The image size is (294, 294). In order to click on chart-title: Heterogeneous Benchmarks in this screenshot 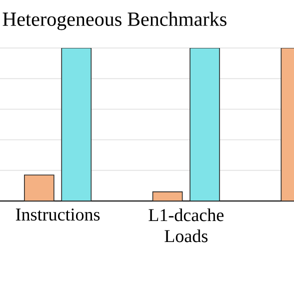, I will do `click(114, 21)`.